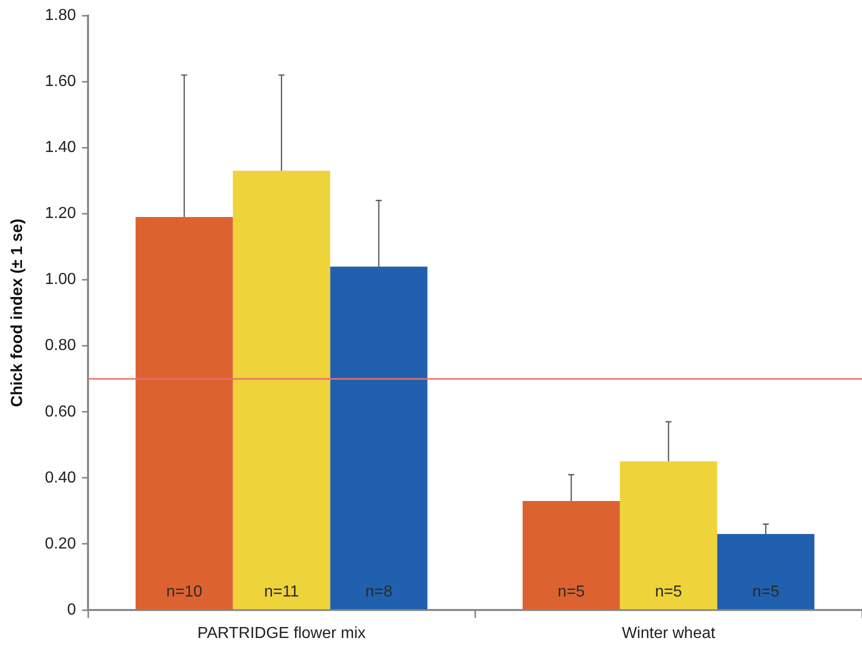 This screenshot has width=862, height=652. Describe the element at coordinates (281, 633) in the screenshot. I see `x-tick-label: PARTRIDGE flower mix` at that location.